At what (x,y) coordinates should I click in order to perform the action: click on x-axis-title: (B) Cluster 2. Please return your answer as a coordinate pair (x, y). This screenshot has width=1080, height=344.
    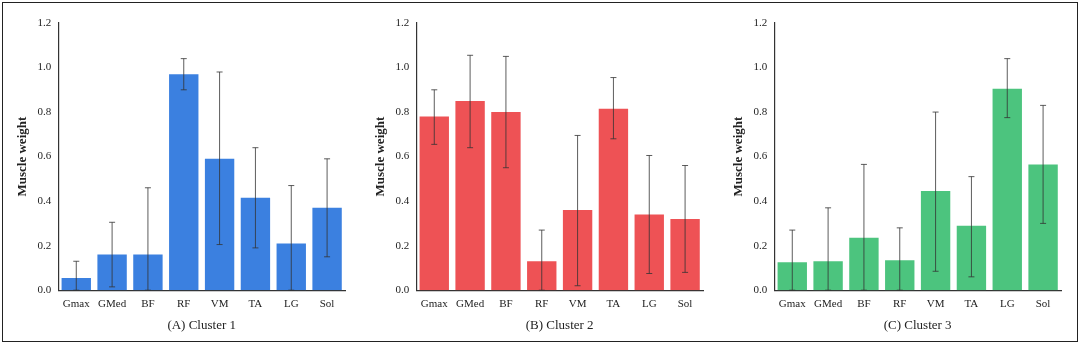
    Looking at the image, I should click on (559, 324).